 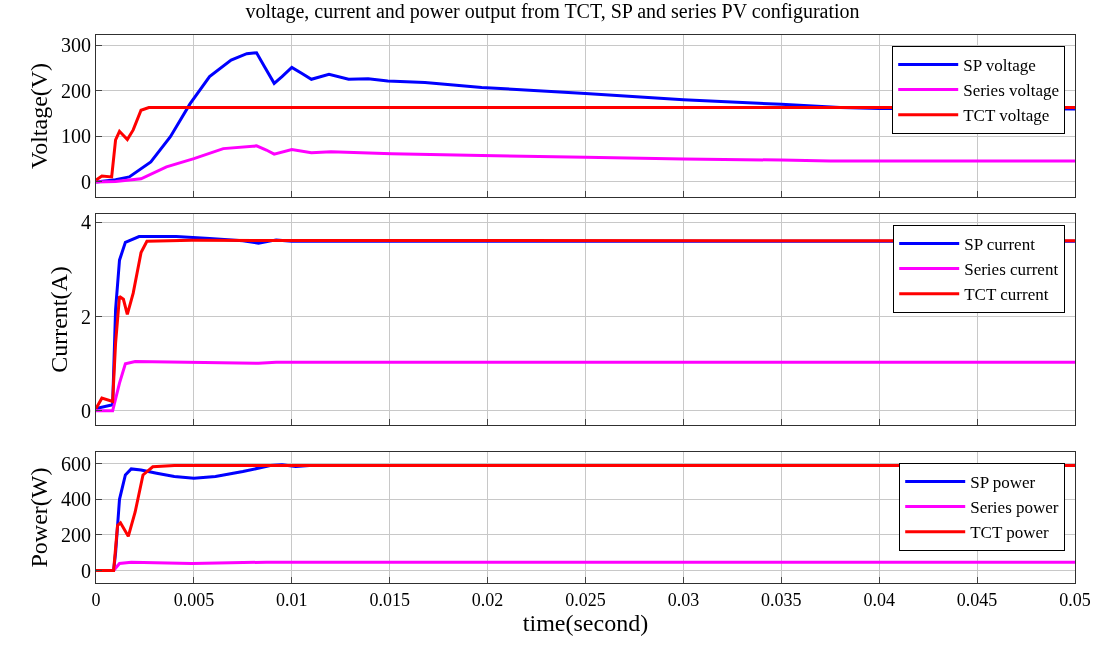 I want to click on y-tick-label: 400, so click(x=76, y=499).